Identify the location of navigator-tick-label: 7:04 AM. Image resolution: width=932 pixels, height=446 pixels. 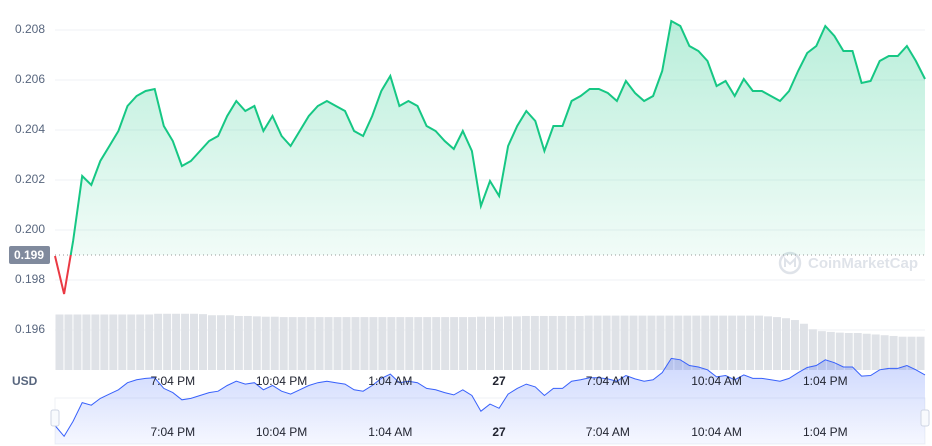
(608, 432).